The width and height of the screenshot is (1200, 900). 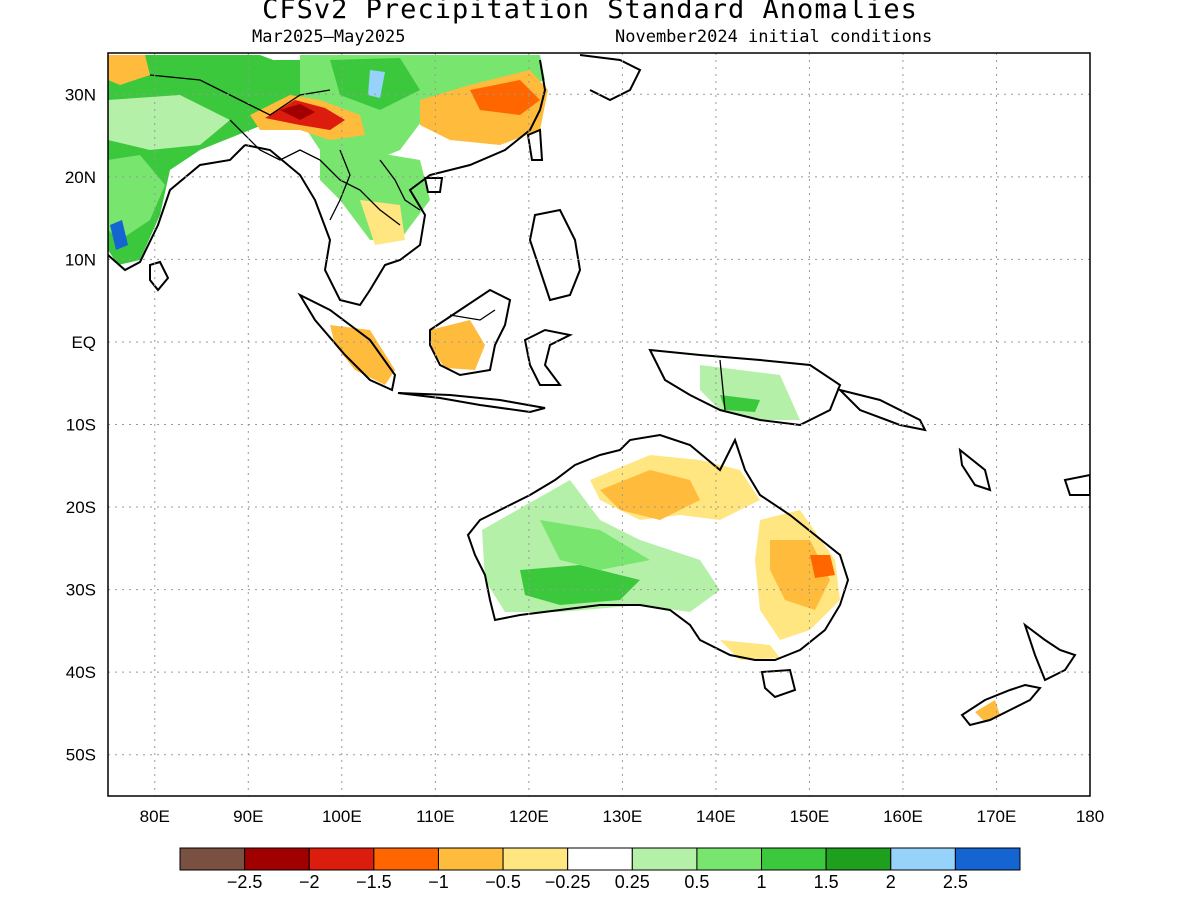 I want to click on anomaly-region-new-guinea, so click(x=750, y=392).